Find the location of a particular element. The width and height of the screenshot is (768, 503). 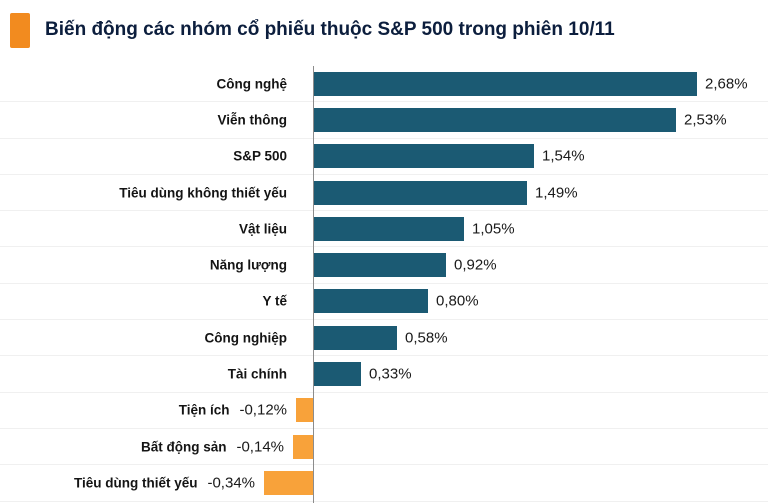

chart-row: Công nghệ 2,68% is located at coordinates (384, 84).